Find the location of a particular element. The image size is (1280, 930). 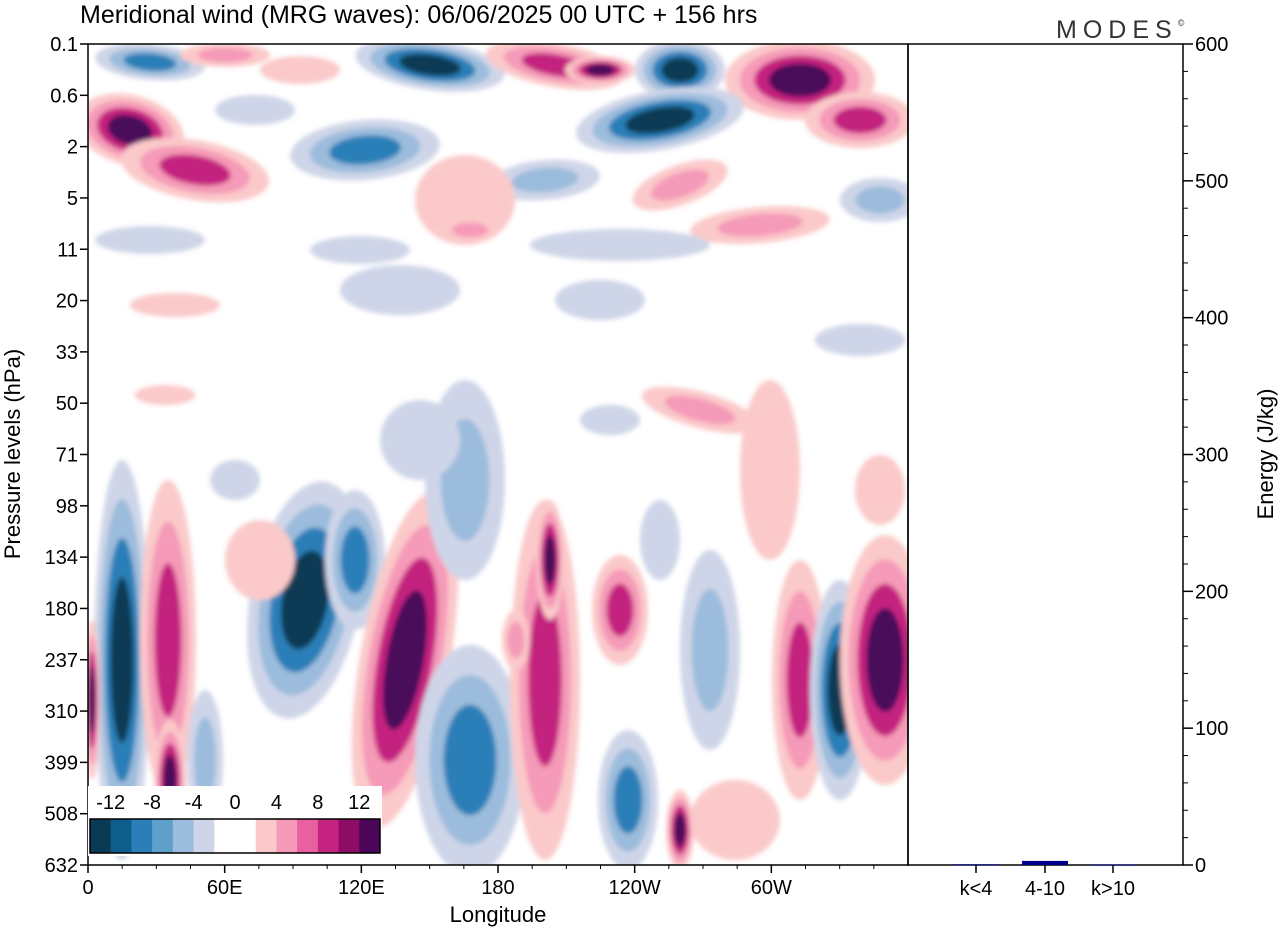

y-tick-label: 237 is located at coordinates (61, 661).